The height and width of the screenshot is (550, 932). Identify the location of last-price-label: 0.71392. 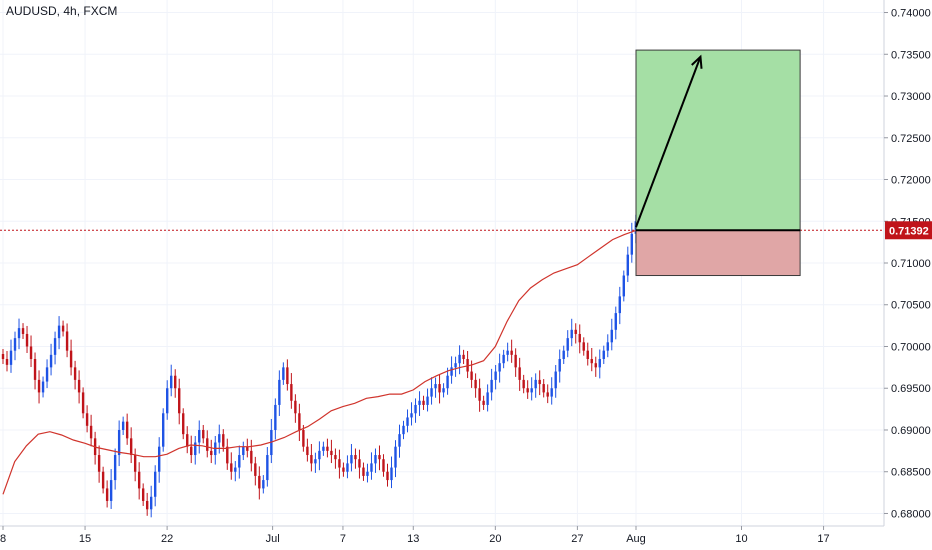
(908, 230).